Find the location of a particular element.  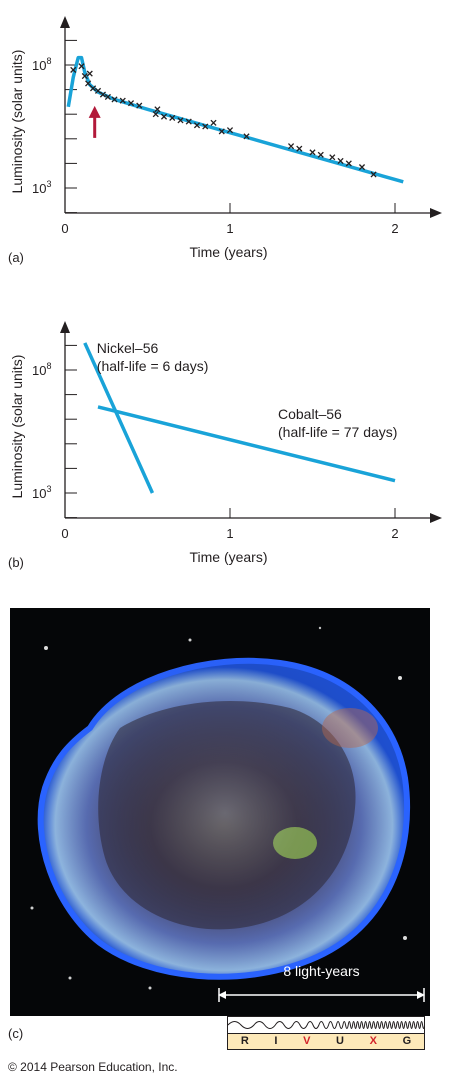

series-label: Nickel–56 is located at coordinates (128, 348).